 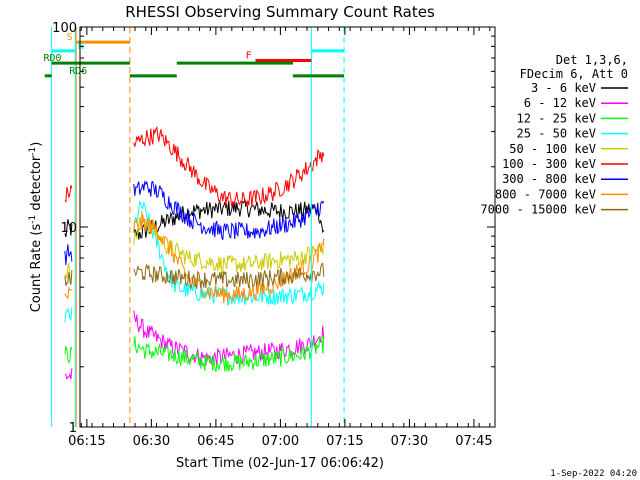 What do you see at coordinates (549, 179) in the screenshot?
I see `legend-label-6: 300 - 800 keV` at bounding box center [549, 179].